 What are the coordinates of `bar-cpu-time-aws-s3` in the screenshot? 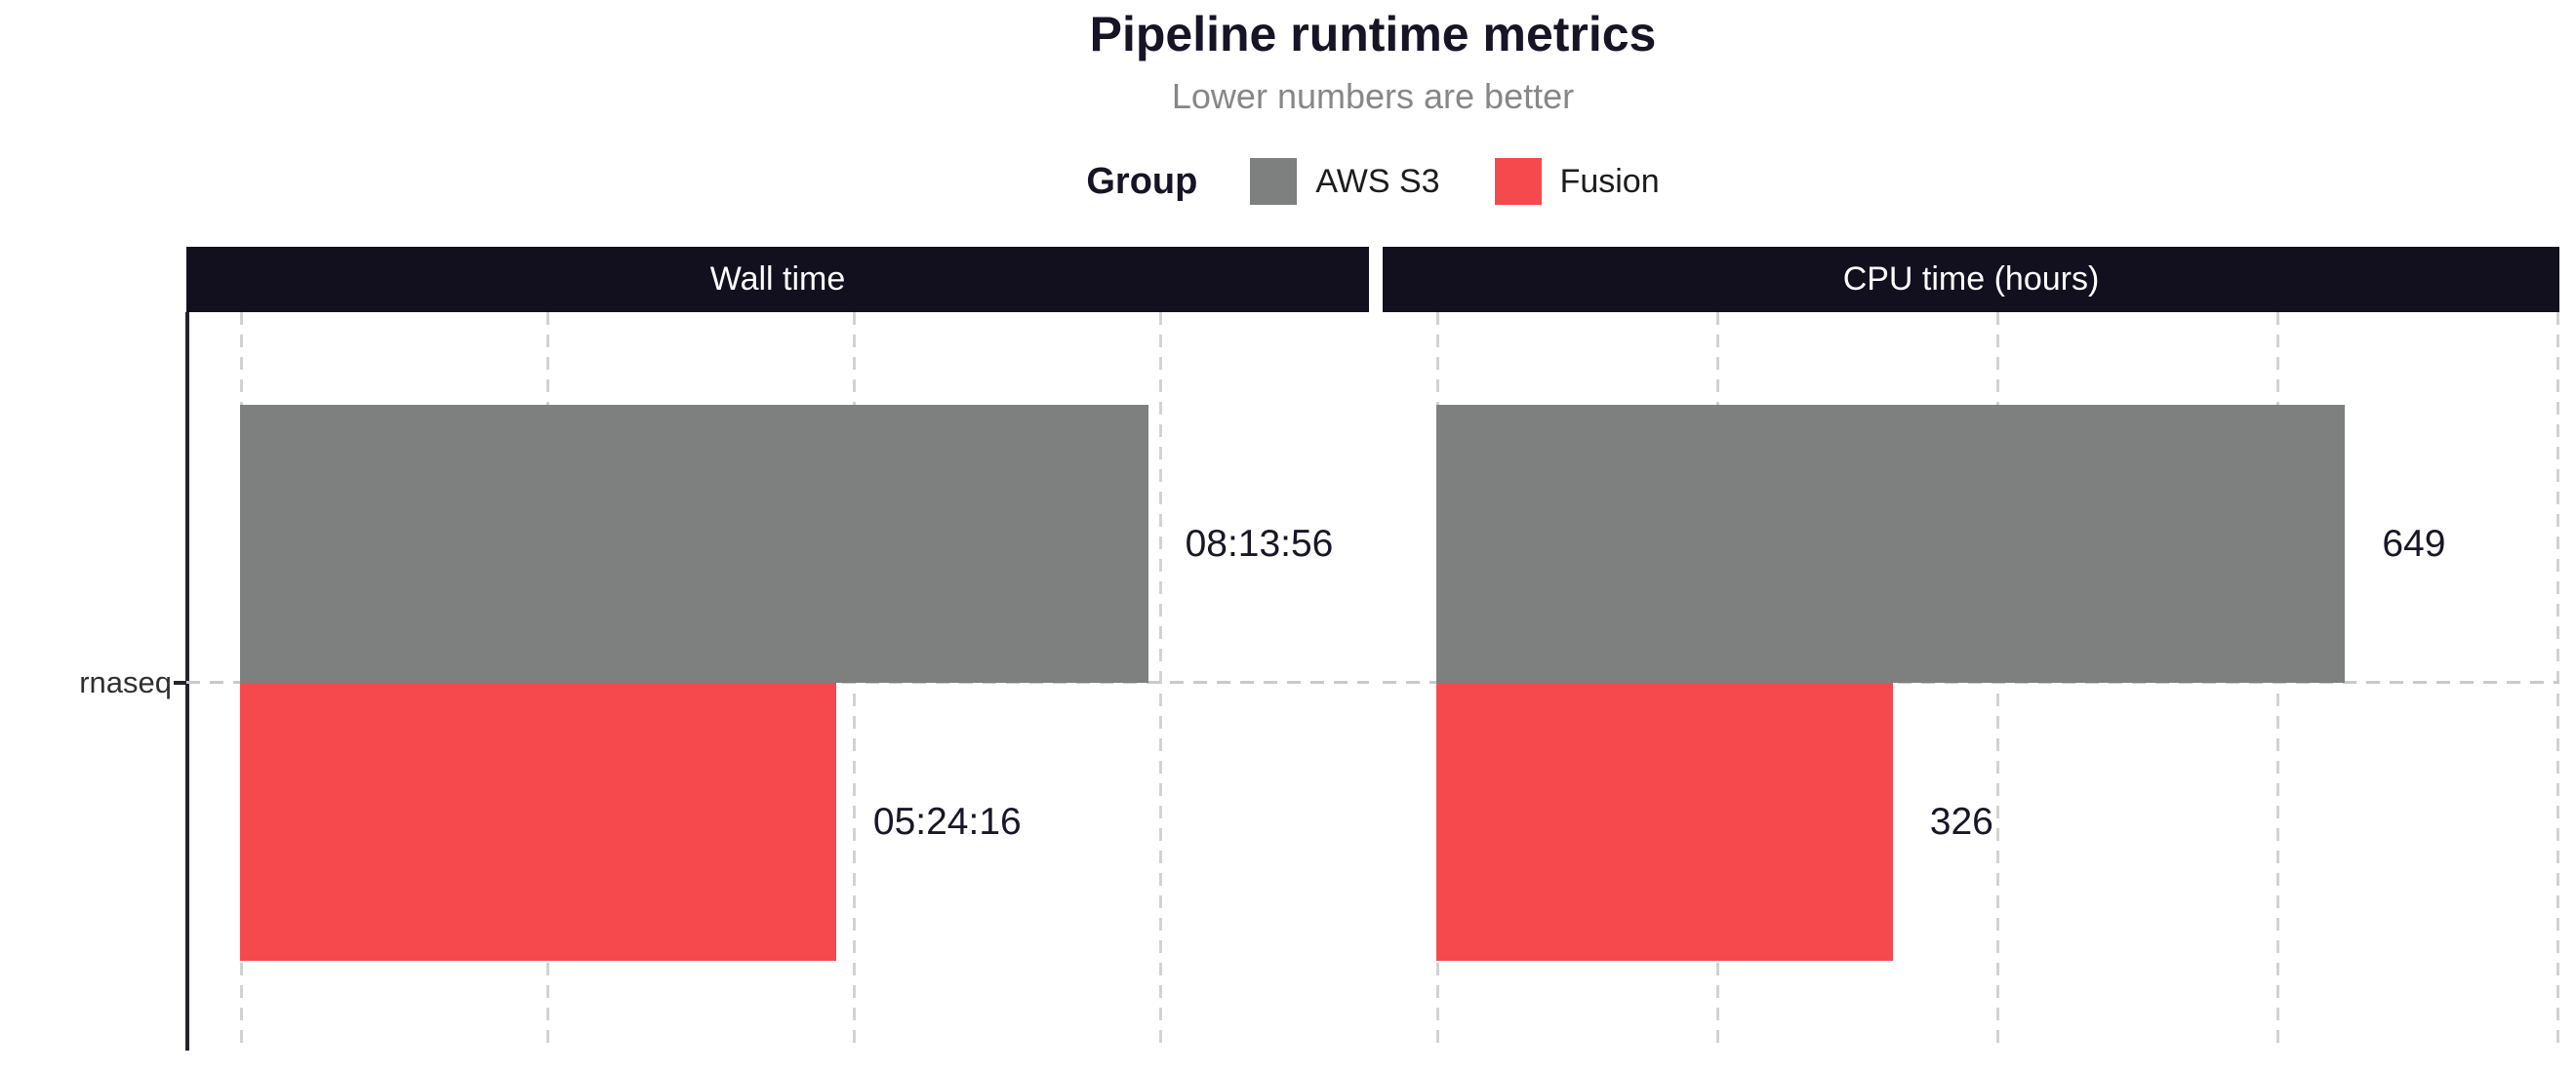 It's located at (1891, 544).